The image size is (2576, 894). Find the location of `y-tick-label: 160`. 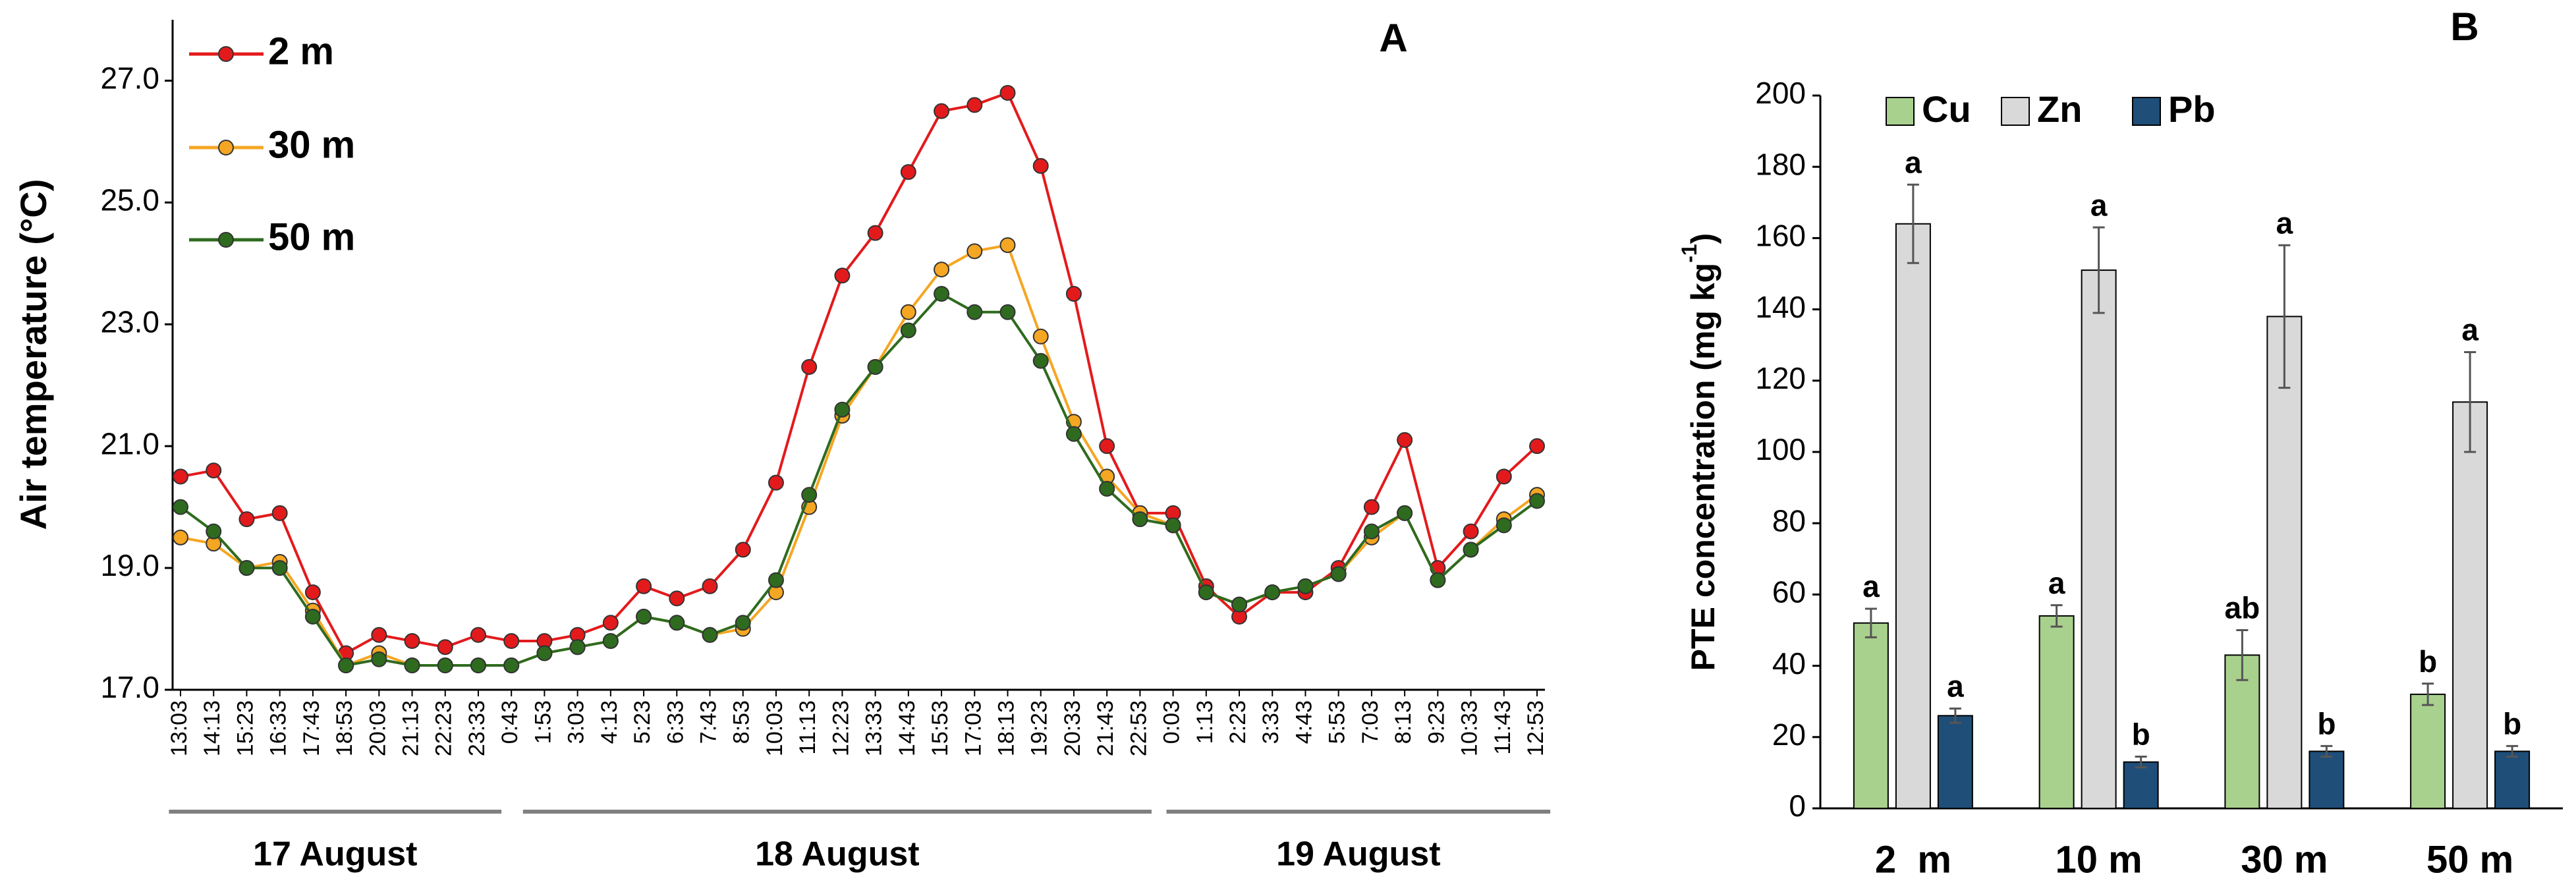

y-tick-label: 160 is located at coordinates (1780, 236).